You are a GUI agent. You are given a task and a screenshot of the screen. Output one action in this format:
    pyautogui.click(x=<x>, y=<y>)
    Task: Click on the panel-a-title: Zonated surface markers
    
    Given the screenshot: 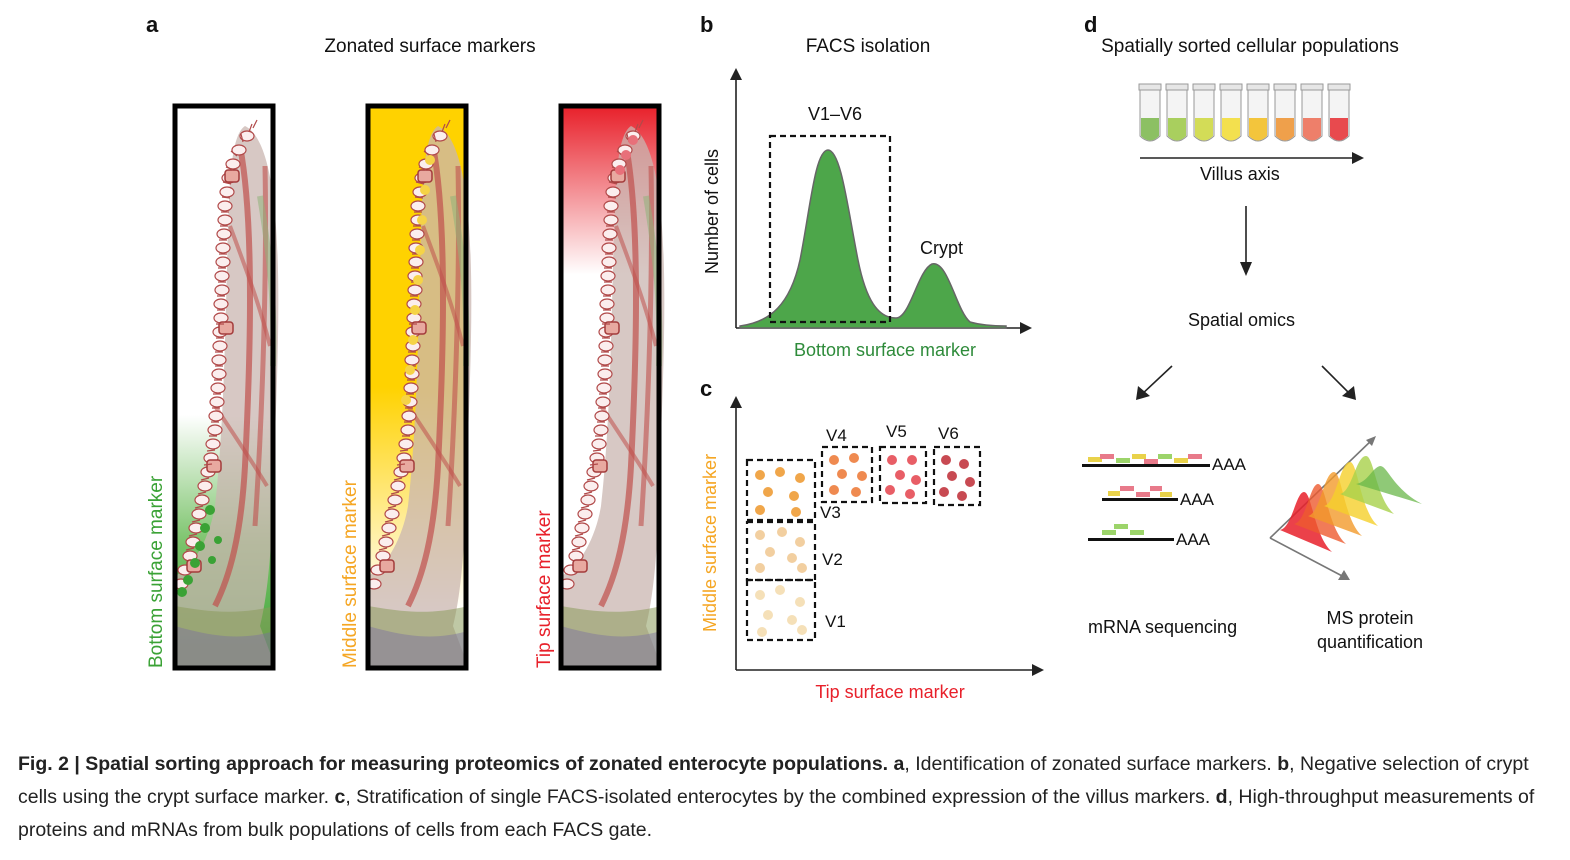 What is the action you would take?
    pyautogui.click(x=430, y=46)
    